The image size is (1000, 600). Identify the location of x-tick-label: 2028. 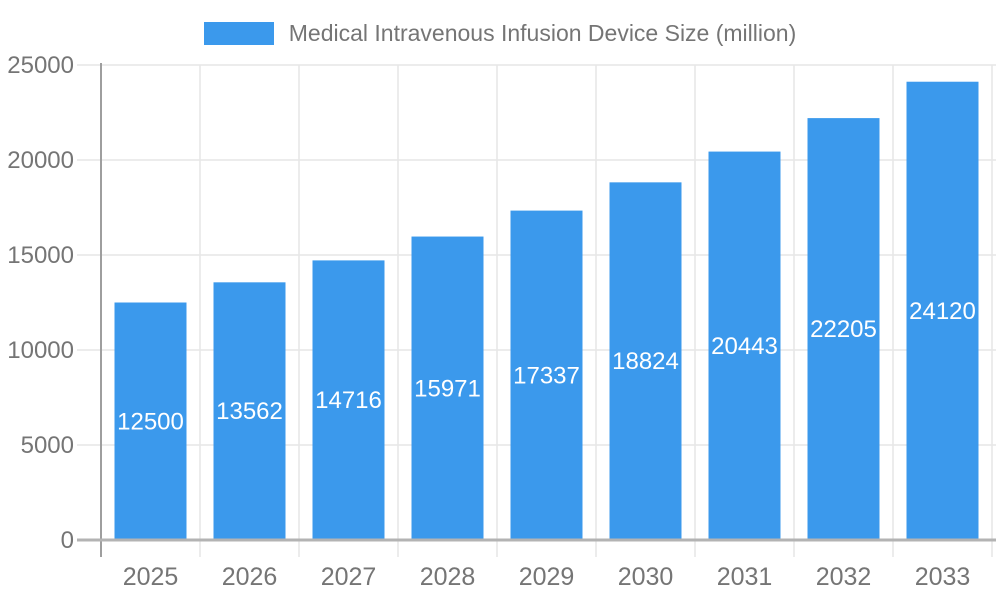
(448, 577).